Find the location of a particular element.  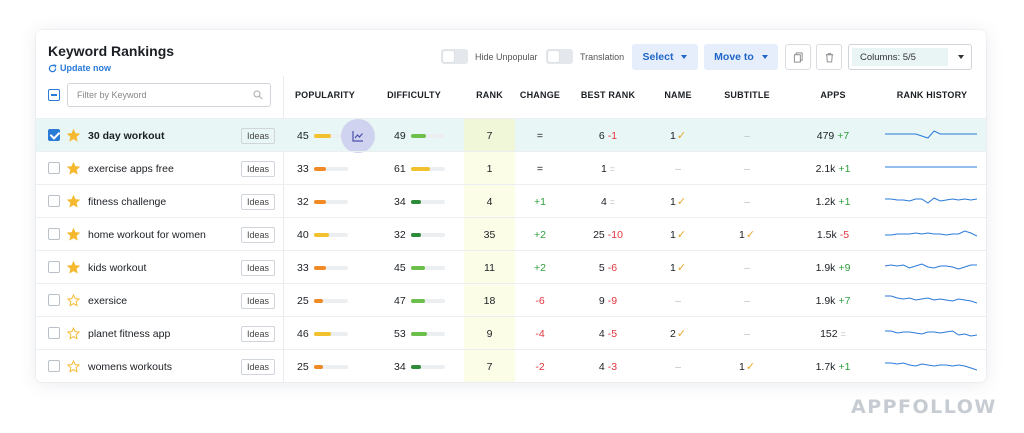

move-to-label: Move to is located at coordinates (734, 57).